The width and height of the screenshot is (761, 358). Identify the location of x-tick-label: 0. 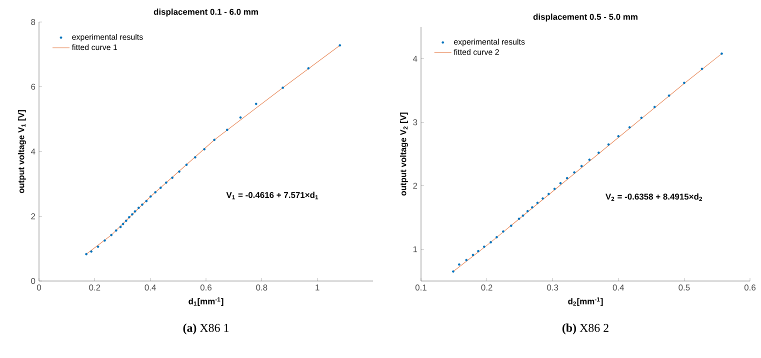
(39, 287).